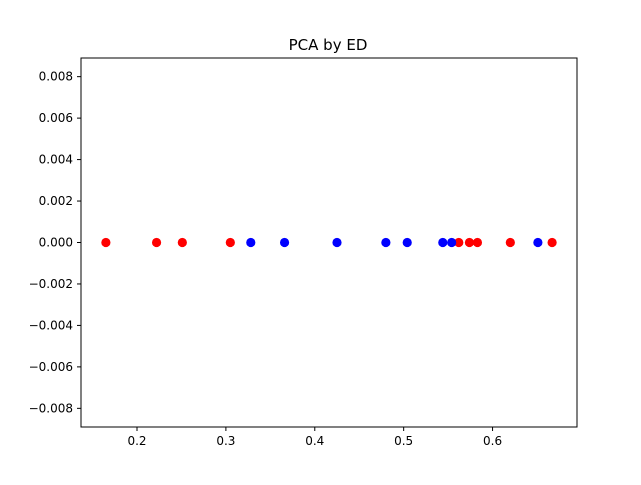 Image resolution: width=641 pixels, height=485 pixels. I want to click on y-tick-label: 0.000, so click(56, 243).